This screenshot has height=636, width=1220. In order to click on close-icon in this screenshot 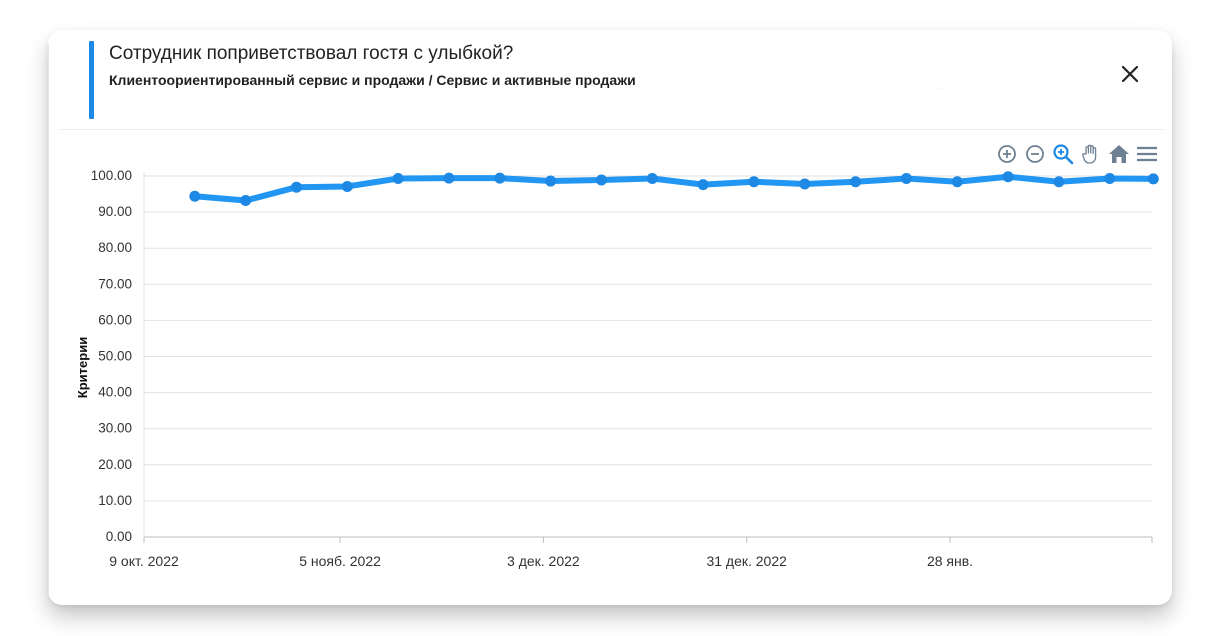, I will do `click(1130, 74)`.